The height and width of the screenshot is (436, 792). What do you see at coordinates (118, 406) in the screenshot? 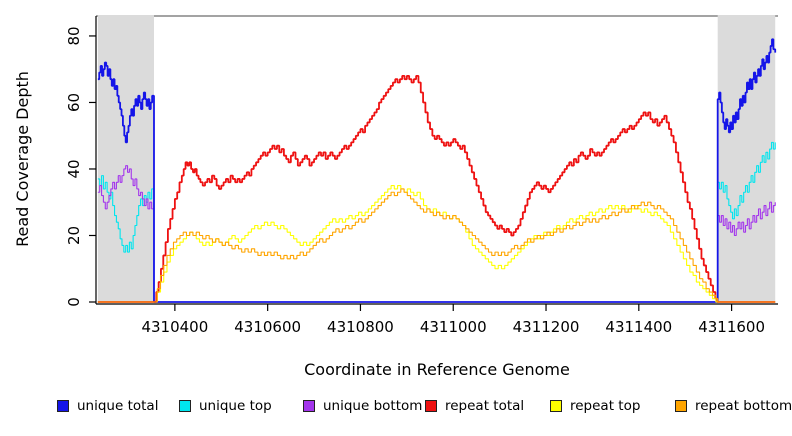
I see `legend-label: unique total` at bounding box center [118, 406].